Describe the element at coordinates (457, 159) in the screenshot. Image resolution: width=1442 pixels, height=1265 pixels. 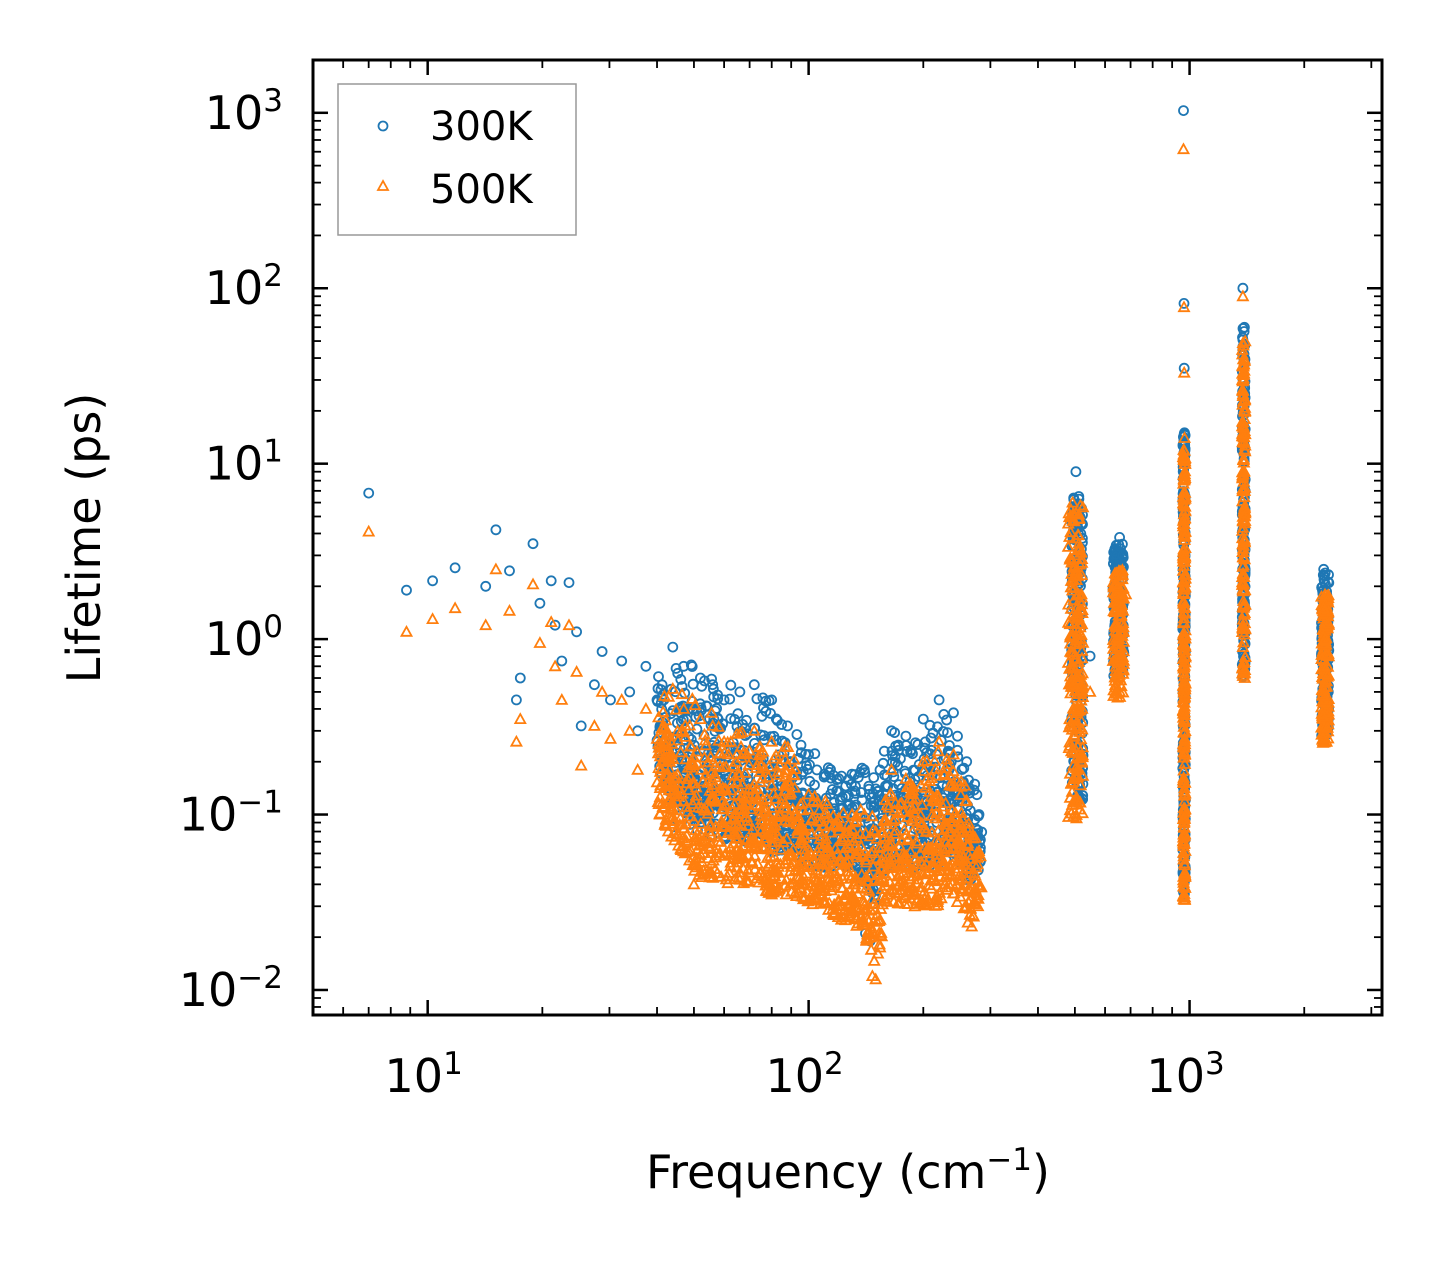
I see `legend: 300K 500K` at that location.